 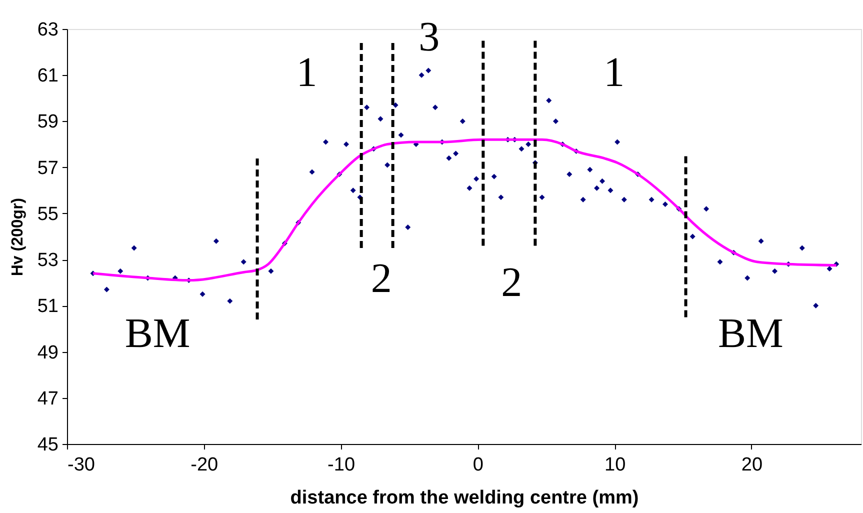 I want to click on y-tick-label: 57, so click(x=47, y=168).